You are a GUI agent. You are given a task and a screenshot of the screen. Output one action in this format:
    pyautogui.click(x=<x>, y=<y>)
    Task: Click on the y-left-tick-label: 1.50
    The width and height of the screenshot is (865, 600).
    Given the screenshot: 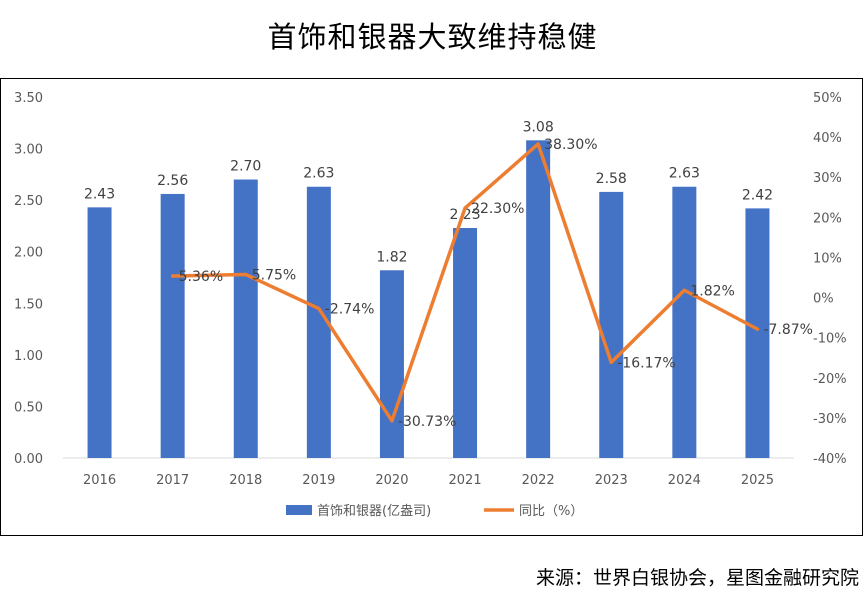 What is the action you would take?
    pyautogui.click(x=28, y=304)
    